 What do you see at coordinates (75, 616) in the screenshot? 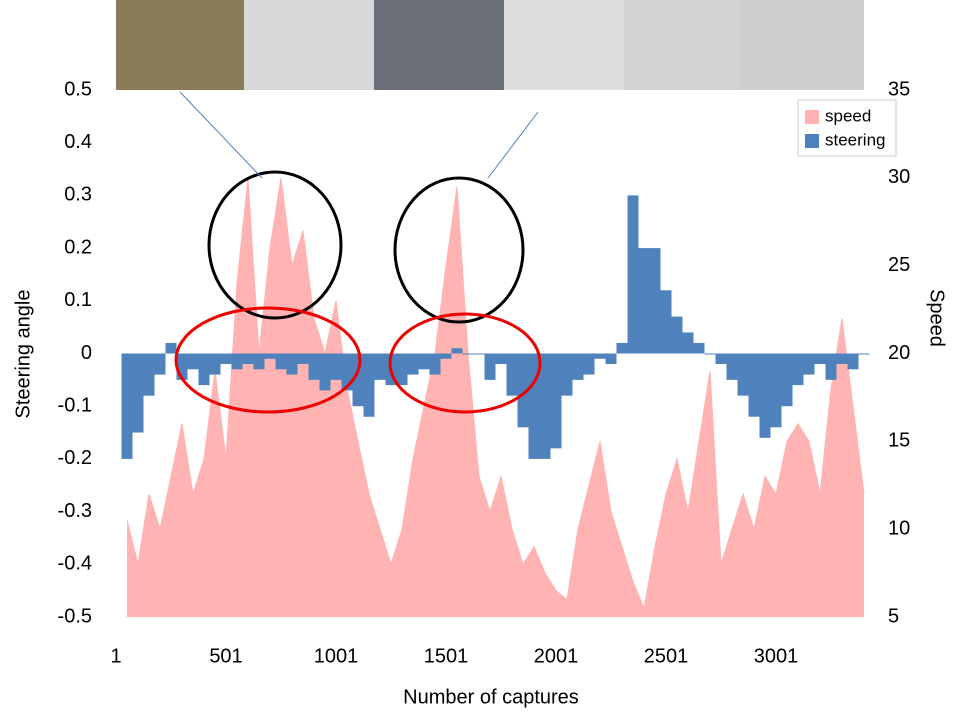
I see `y-tick-label: -0.5` at bounding box center [75, 616].